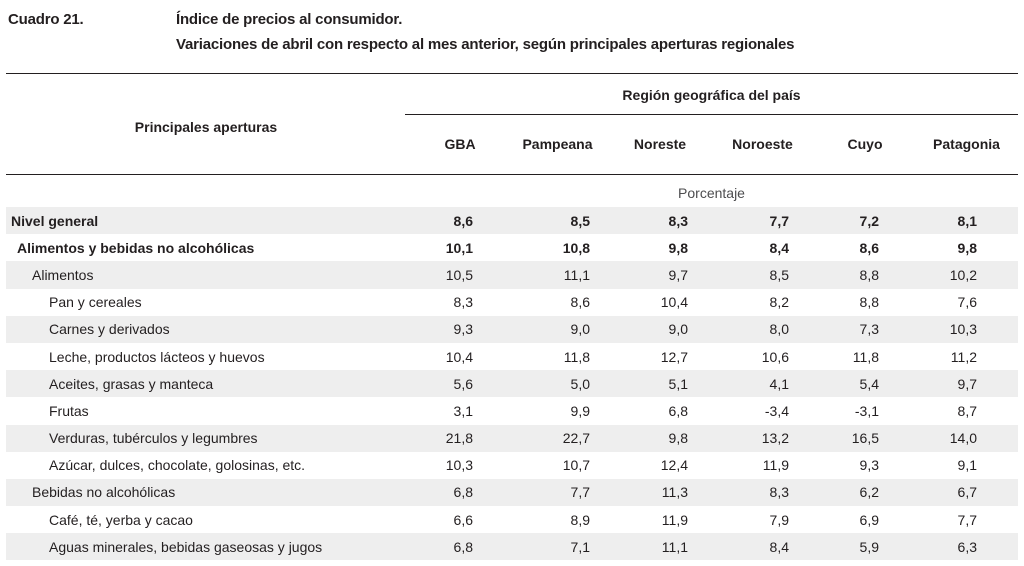 This screenshot has width=1024, height=566. Describe the element at coordinates (711, 193) in the screenshot. I see `unit-label: Porcentaje` at that location.